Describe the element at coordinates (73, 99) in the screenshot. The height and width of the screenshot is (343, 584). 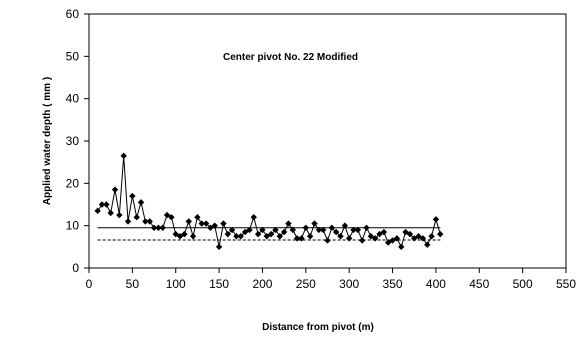
I see `y-tick-label: 40` at that location.